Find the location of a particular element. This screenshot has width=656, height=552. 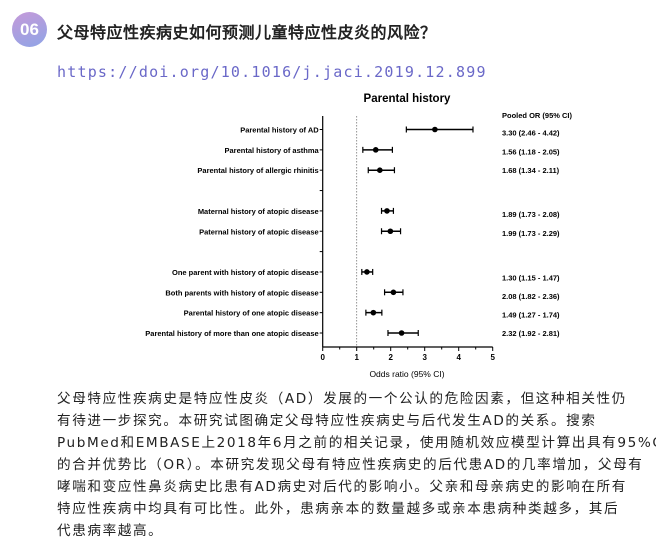

paragraph-line: 有待进一步探究。本研究试图确定父母特应性疾病史与后代发生AD的关系。搜索 is located at coordinates (327, 421).